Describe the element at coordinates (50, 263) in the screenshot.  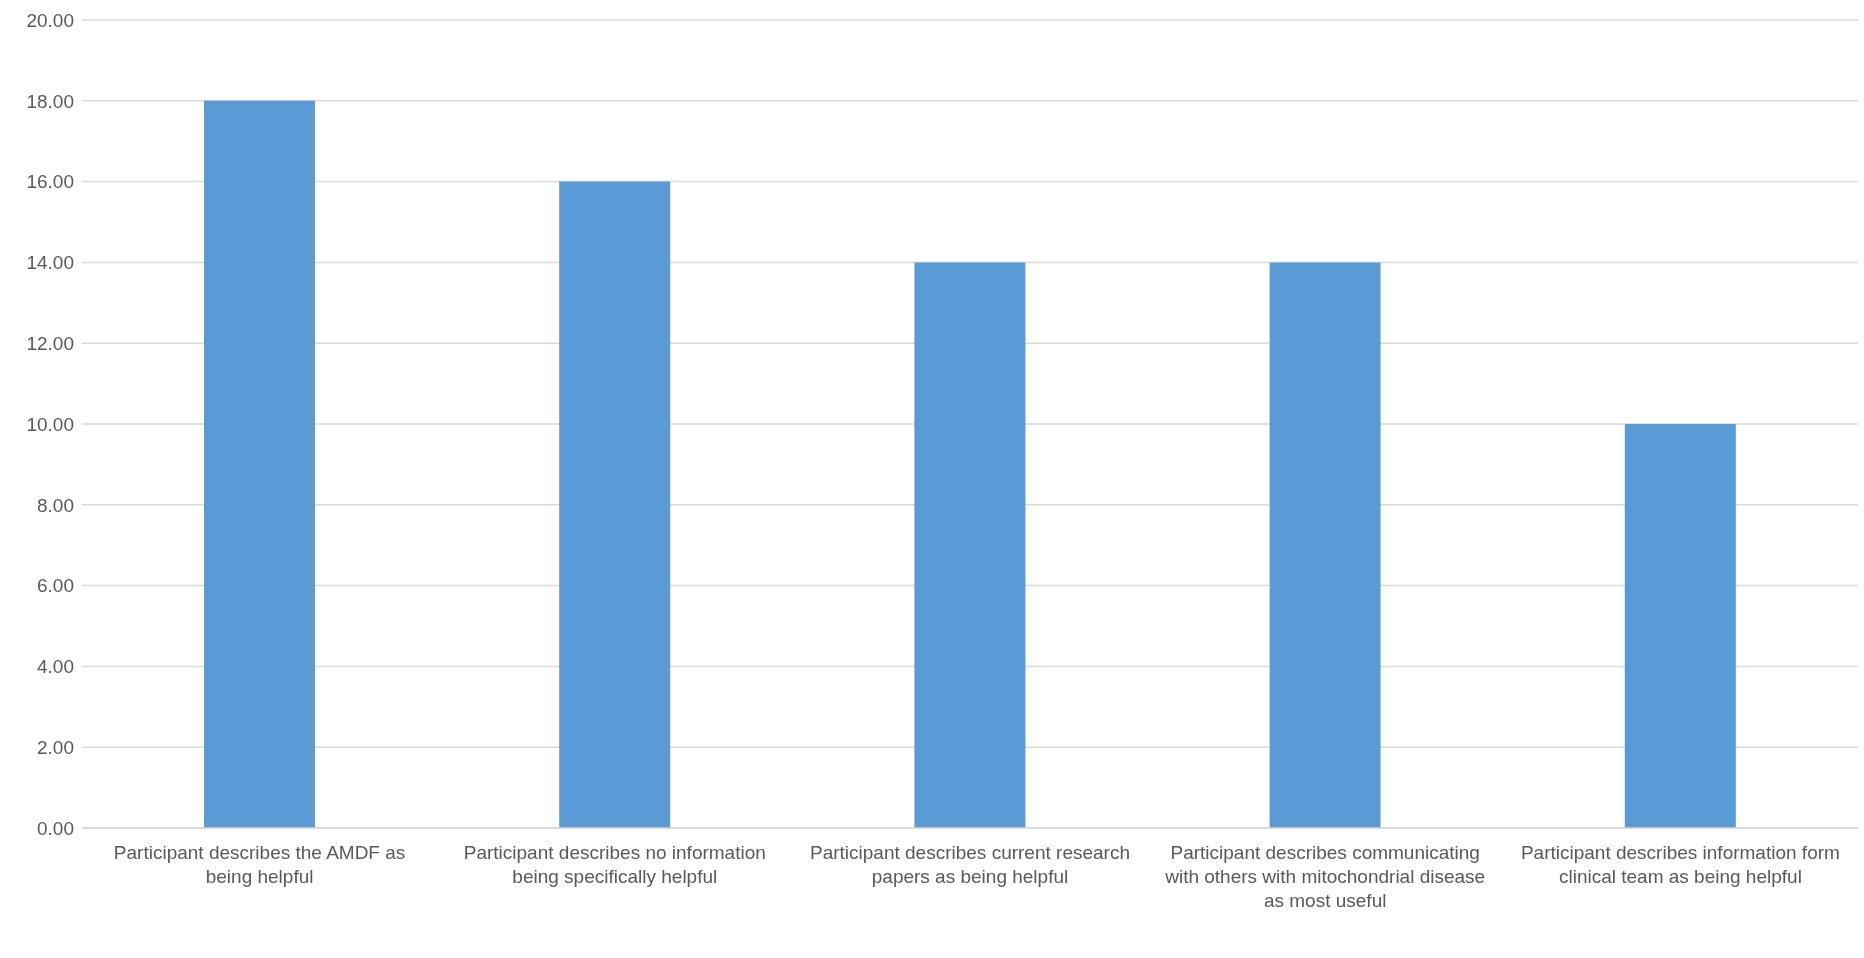
I see `y-tick-label: 14.00` at that location.